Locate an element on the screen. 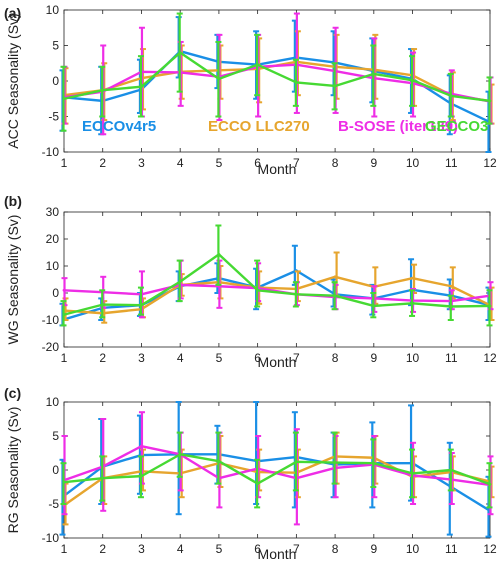 Image resolution: width=500 pixels, height=569 pixels. series-eccov4r5 is located at coordinates (275, 285).